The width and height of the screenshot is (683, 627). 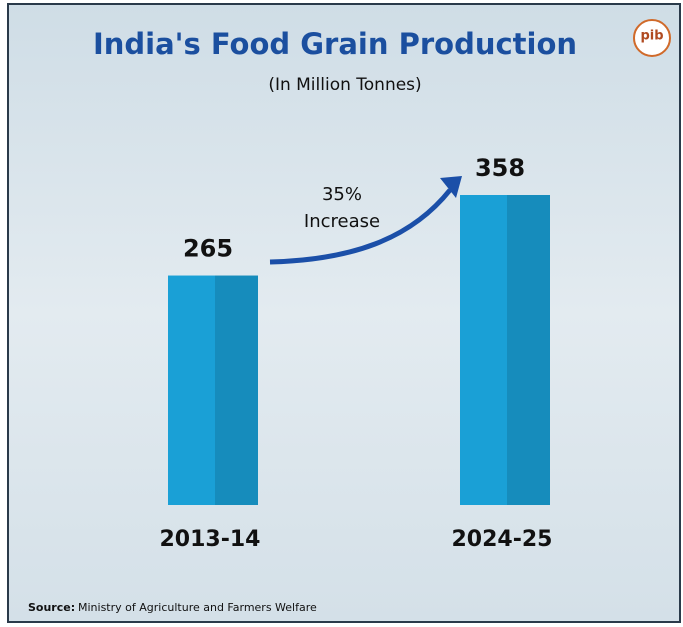 What do you see at coordinates (208, 249) in the screenshot?
I see `value-label: 265` at bounding box center [208, 249].